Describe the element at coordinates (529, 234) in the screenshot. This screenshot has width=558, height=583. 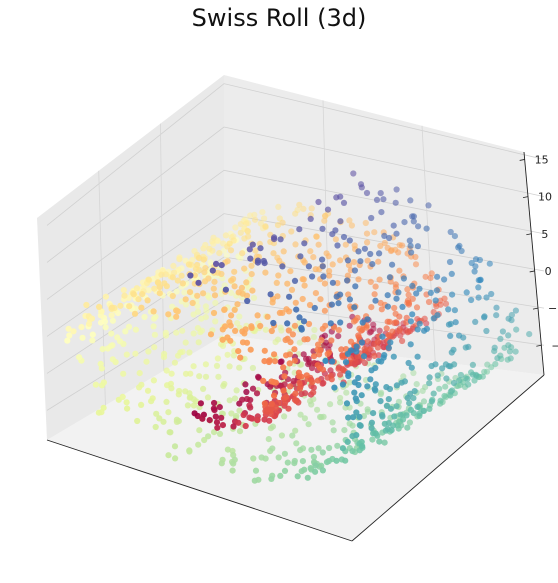
I see `z-tick` at that location.